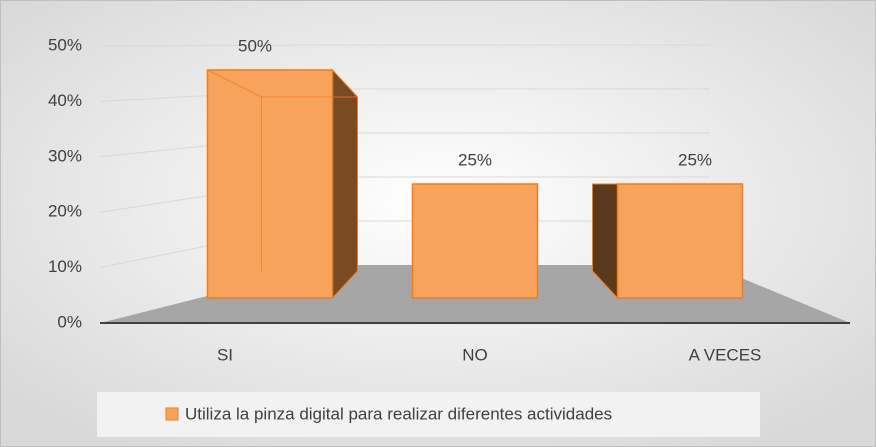 The width and height of the screenshot is (876, 447). Describe the element at coordinates (282, 83) in the screenshot. I see `bar-edge` at that location.